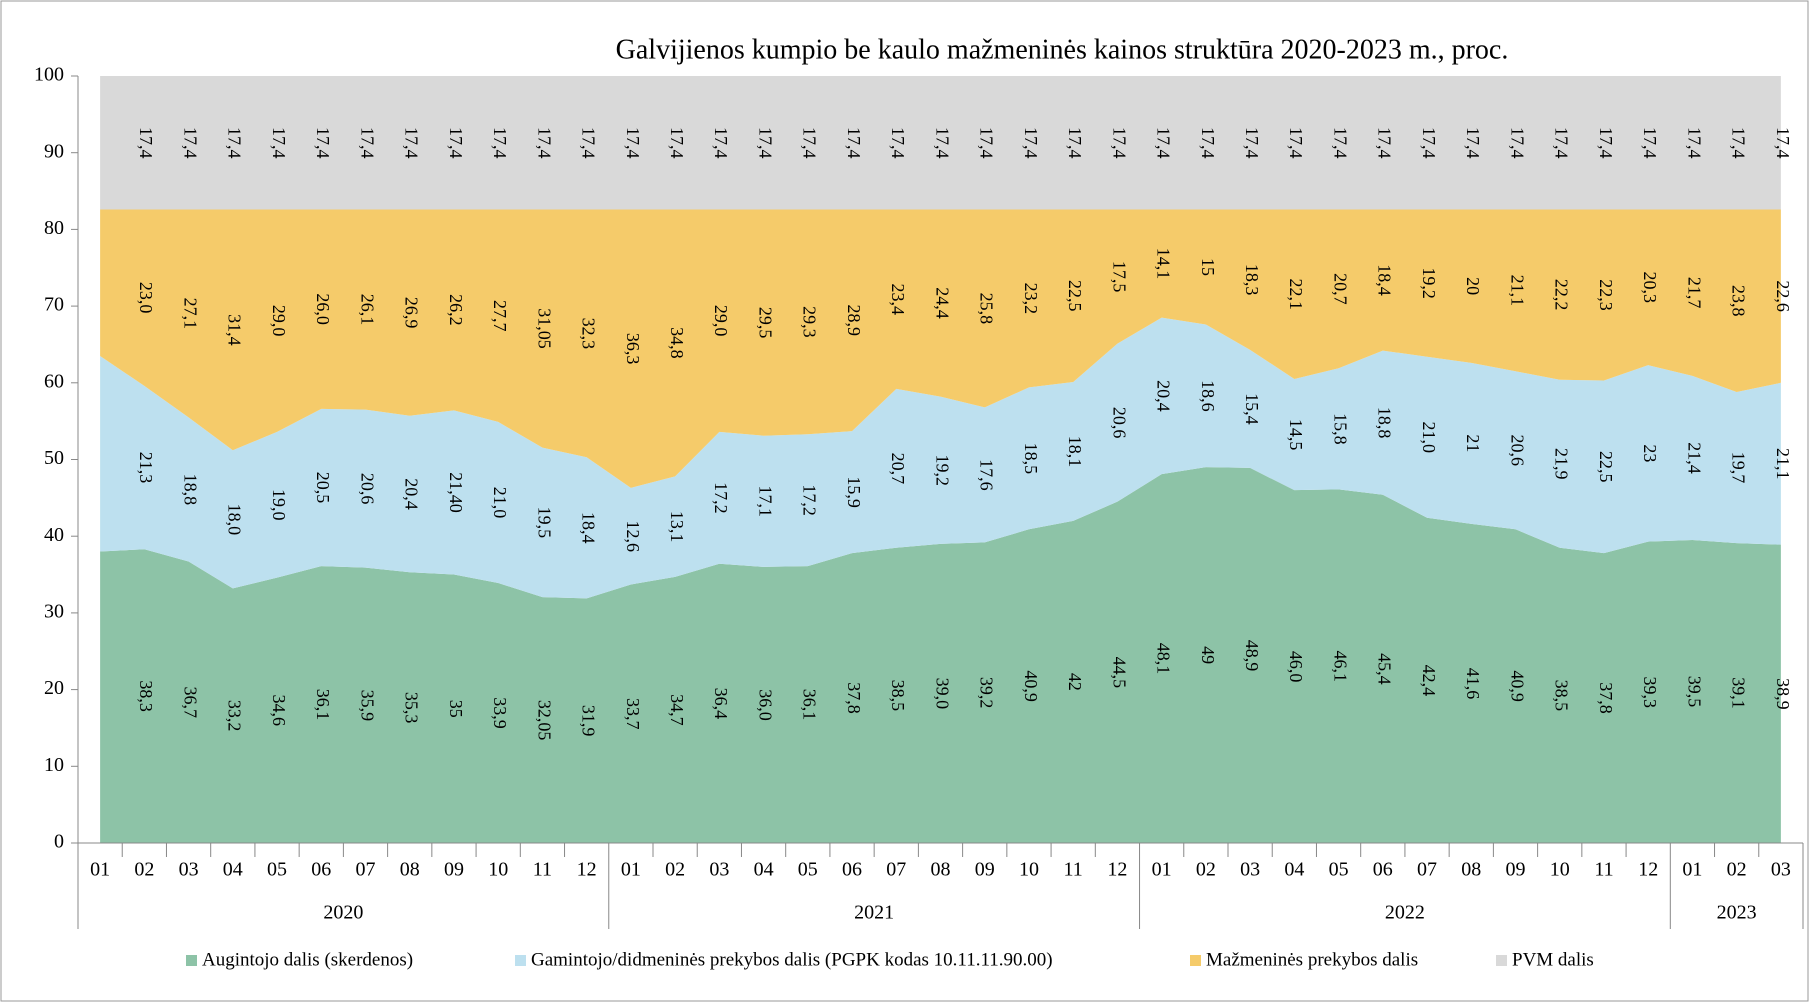 The image size is (1809, 1002). I want to click on value-label: 34,8, so click(677, 343).